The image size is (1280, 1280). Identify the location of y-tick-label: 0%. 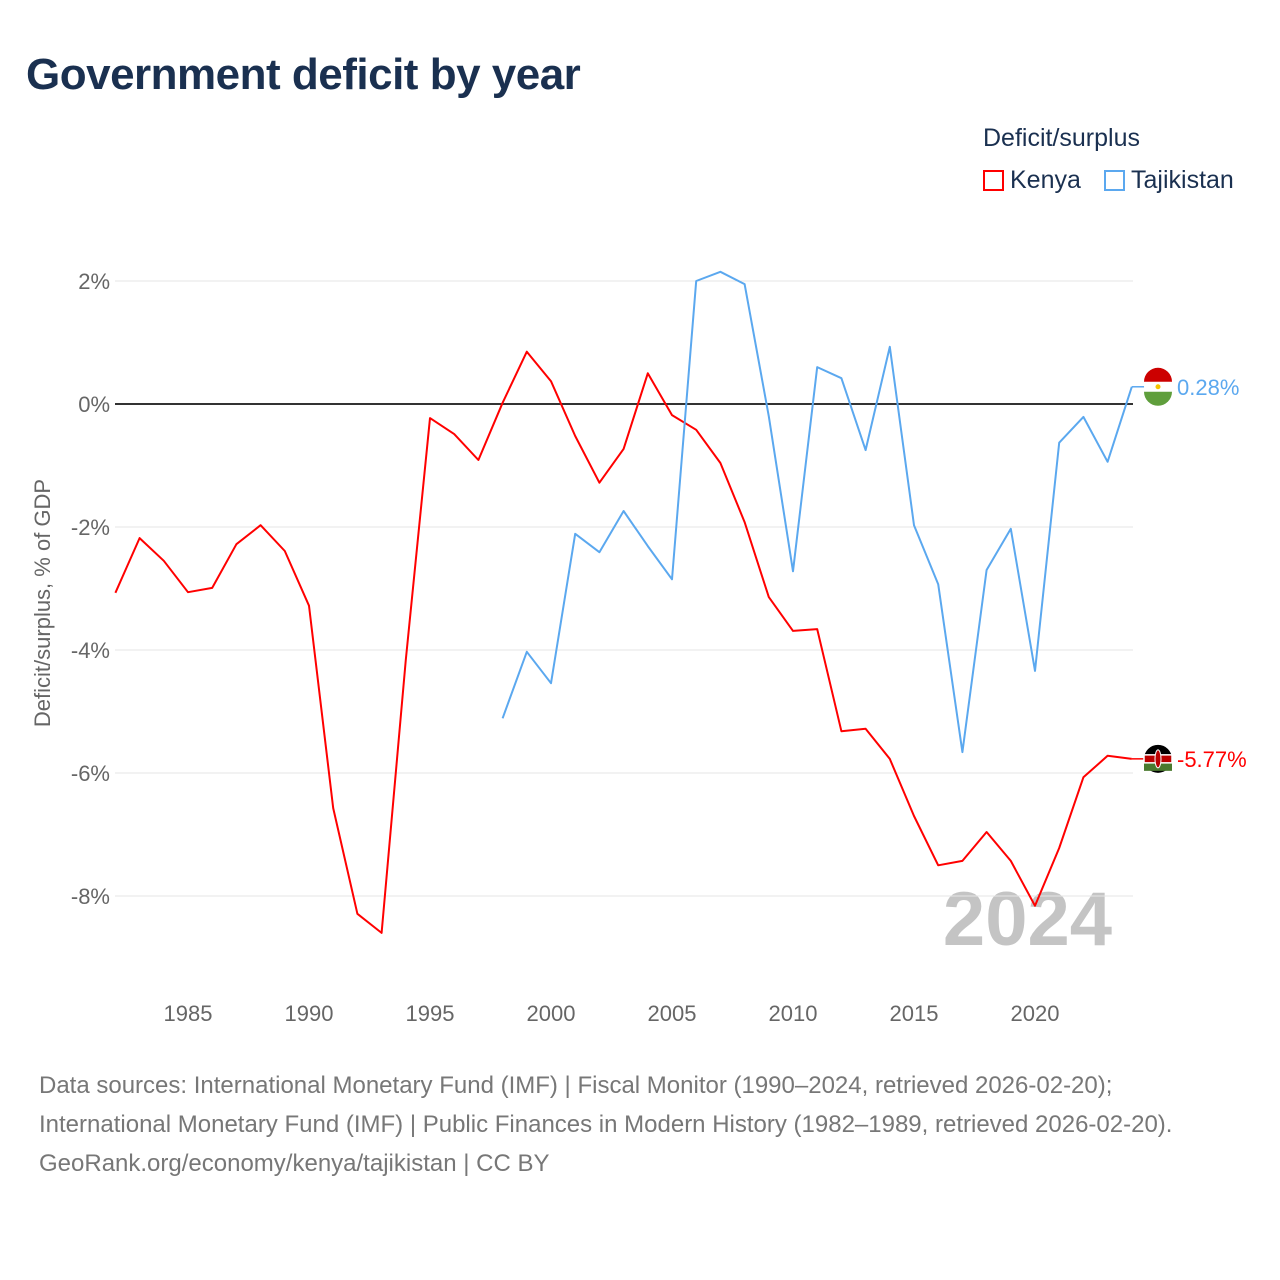
(94, 404).